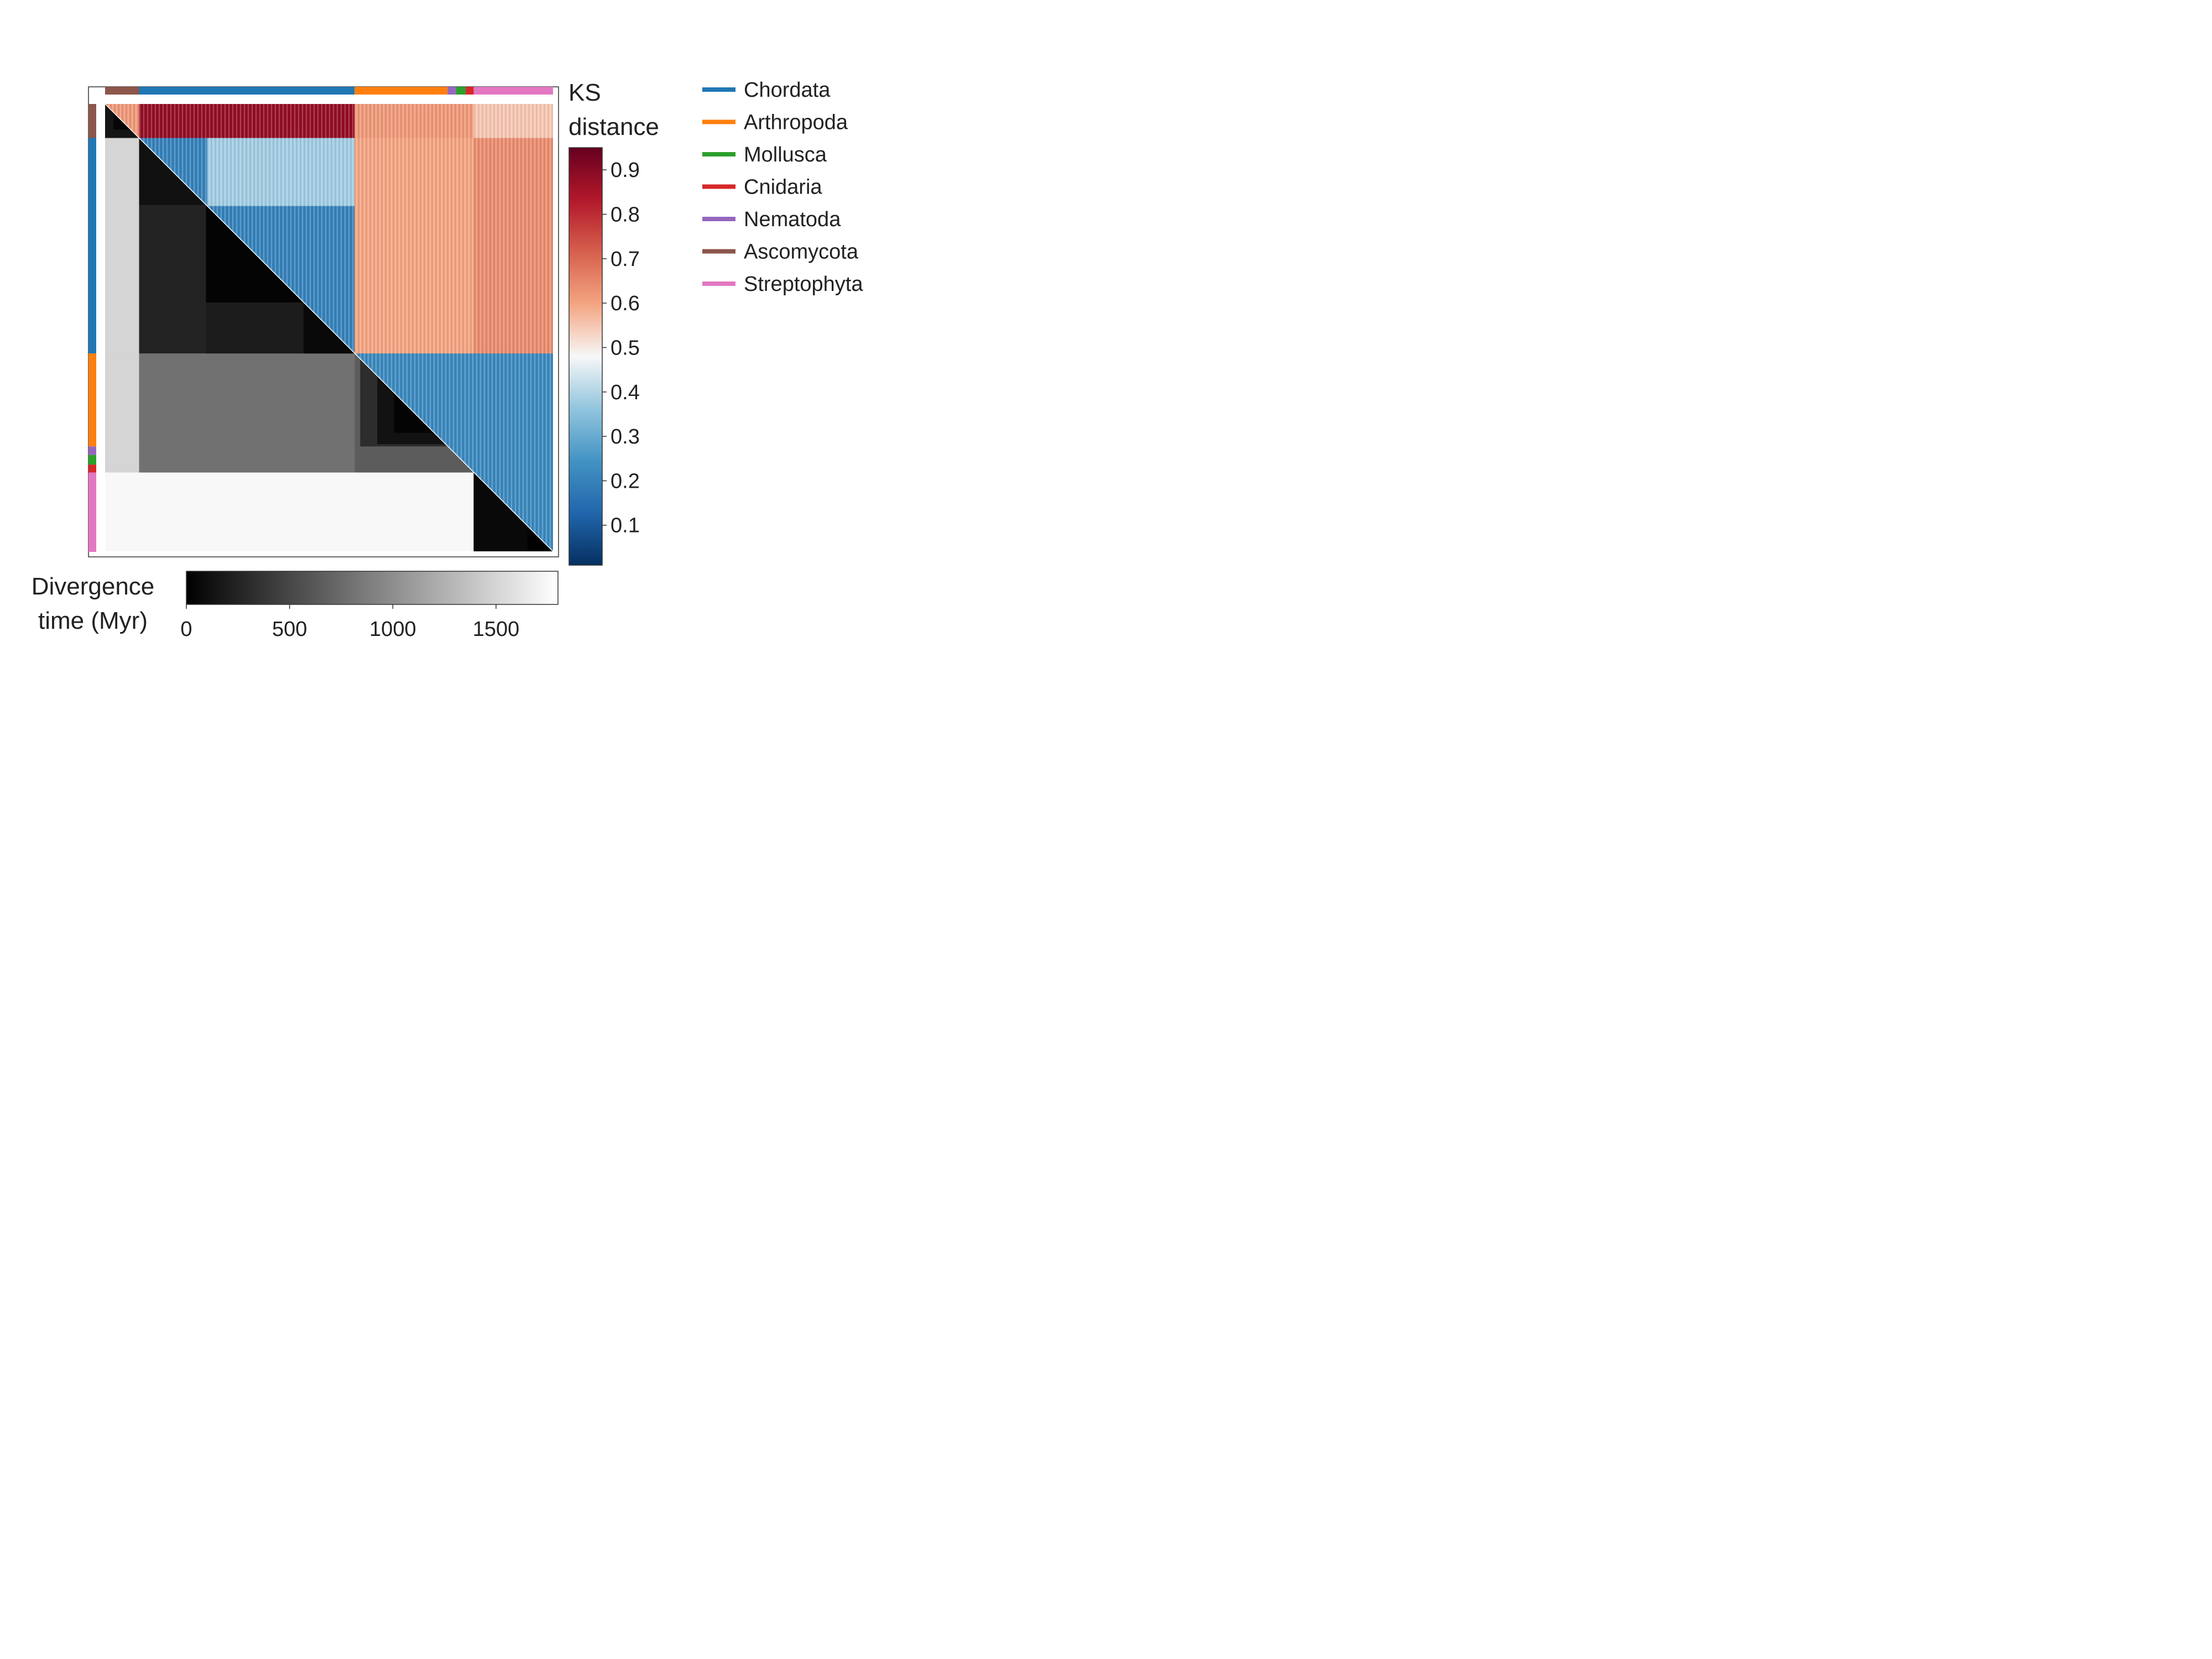 The height and width of the screenshot is (1659, 2212). What do you see at coordinates (802, 253) in the screenshot?
I see `legend-label-ascomycota: Ascomycota` at bounding box center [802, 253].